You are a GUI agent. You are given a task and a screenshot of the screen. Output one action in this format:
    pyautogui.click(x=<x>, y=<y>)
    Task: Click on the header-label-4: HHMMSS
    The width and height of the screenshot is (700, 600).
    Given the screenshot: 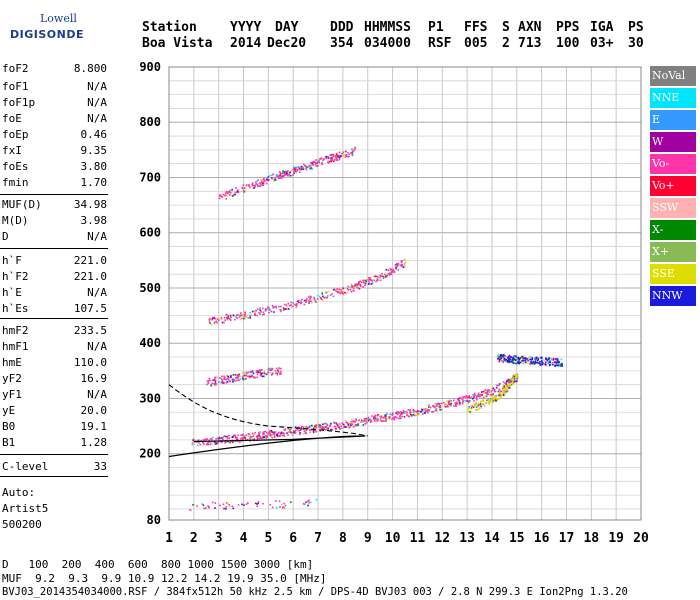 What is the action you would take?
    pyautogui.click(x=387, y=27)
    